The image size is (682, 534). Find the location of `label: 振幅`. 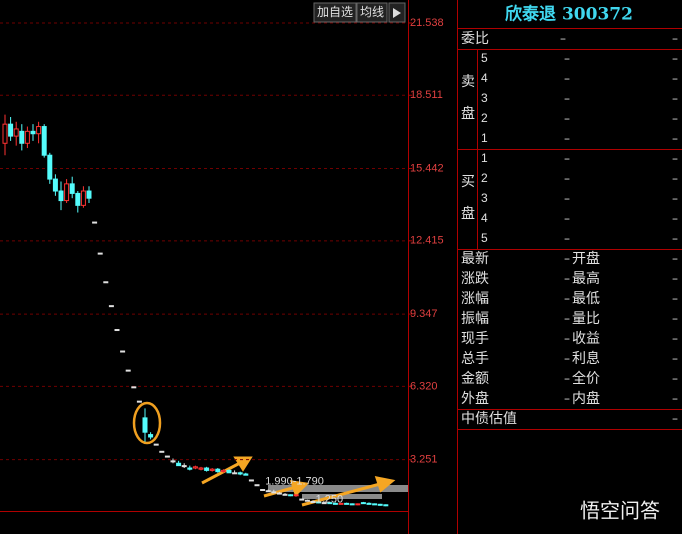

label: 振幅 is located at coordinates (475, 319).